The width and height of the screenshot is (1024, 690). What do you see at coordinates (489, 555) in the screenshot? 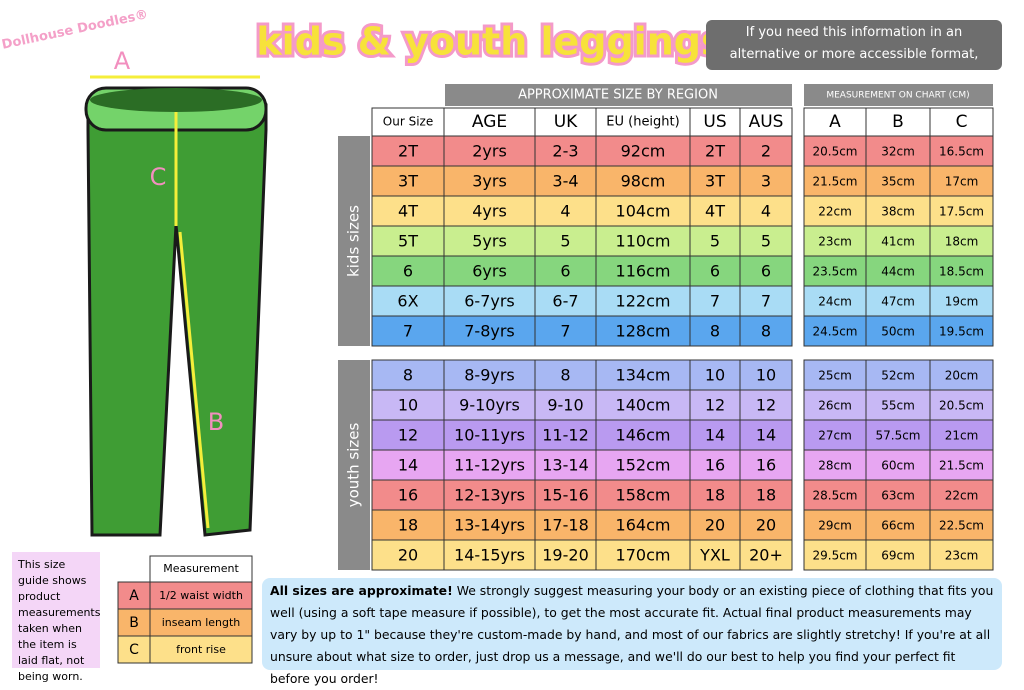
I see `cell-text: 14-15yrs` at bounding box center [489, 555].